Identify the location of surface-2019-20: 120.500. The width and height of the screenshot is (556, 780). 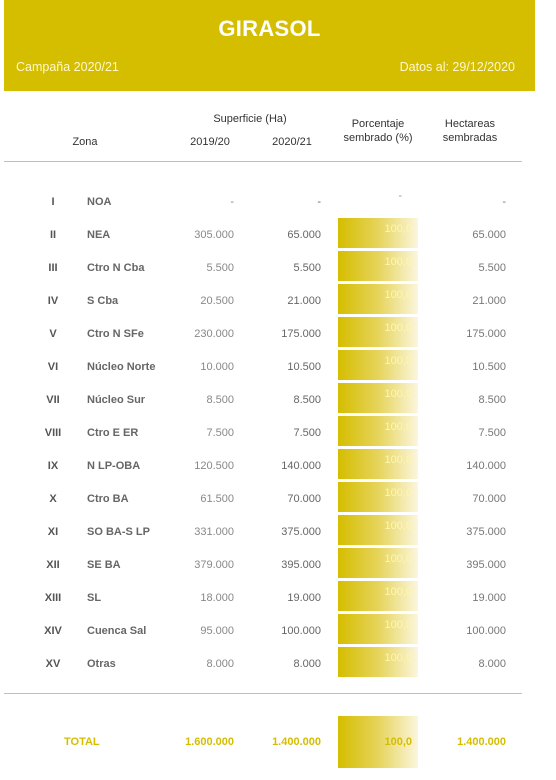
(214, 465).